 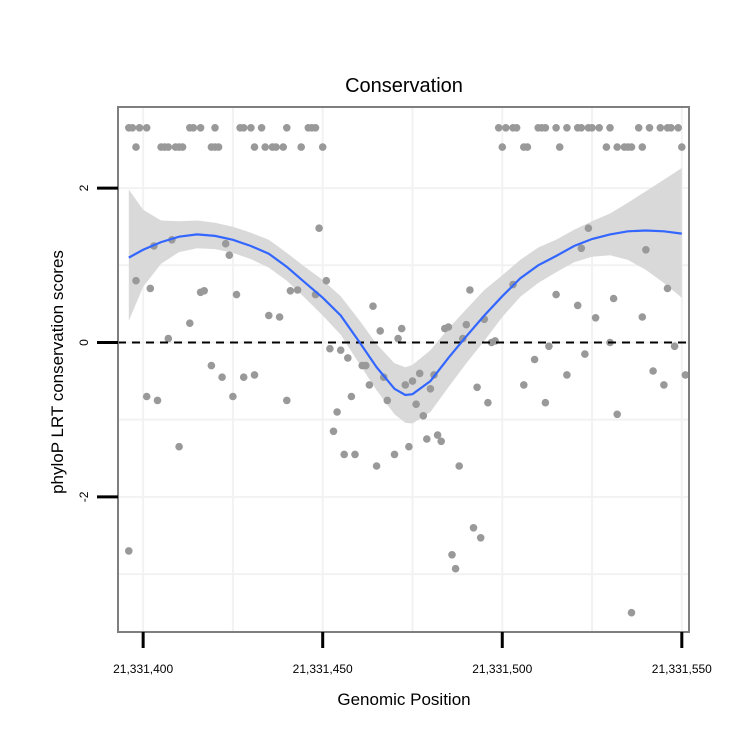 I want to click on x-tick-label: 21,331,500, so click(x=502, y=669).